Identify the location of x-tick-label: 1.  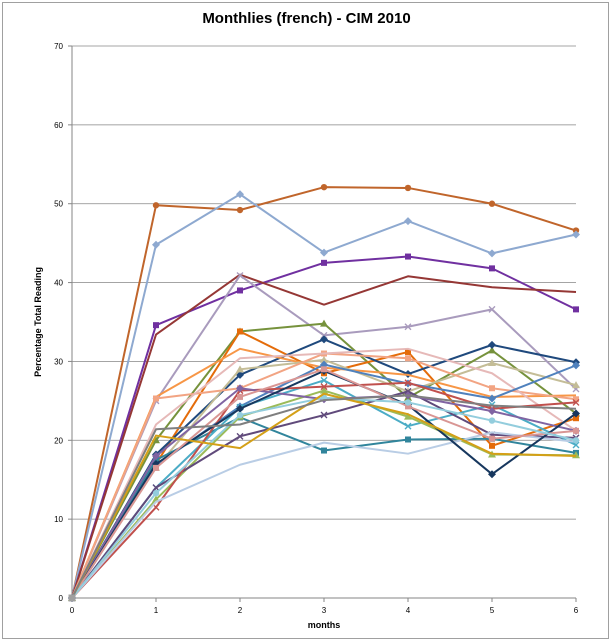
(156, 610).